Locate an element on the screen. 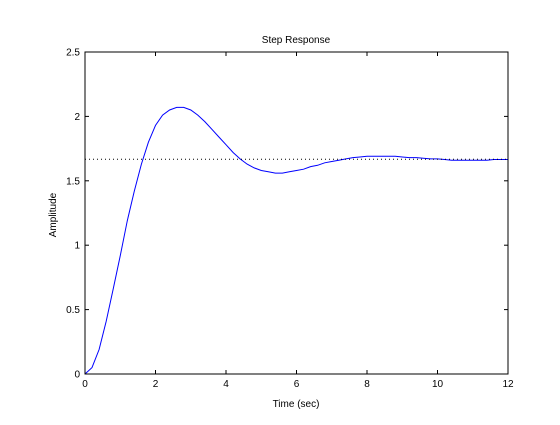 The width and height of the screenshot is (560, 425). y-tick-label: 2 is located at coordinates (77, 117).